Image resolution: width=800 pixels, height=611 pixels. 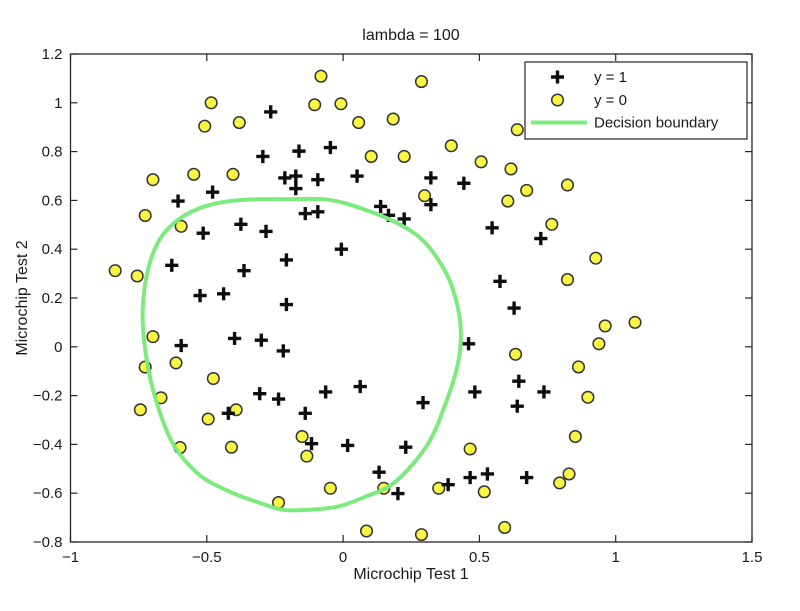 I want to click on x-tick-label: 1.5, so click(x=752, y=557).